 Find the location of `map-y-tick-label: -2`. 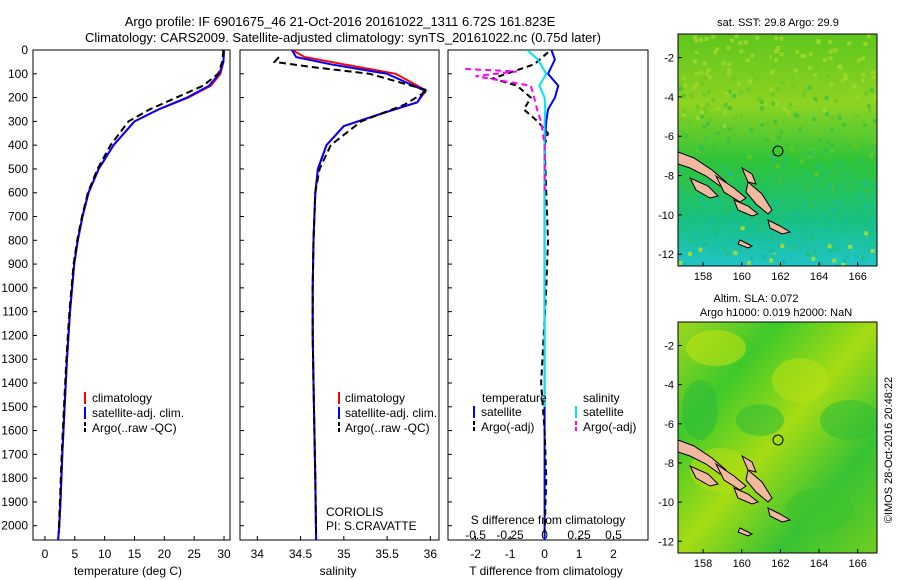

map-y-tick-label: -2 is located at coordinates (669, 346).